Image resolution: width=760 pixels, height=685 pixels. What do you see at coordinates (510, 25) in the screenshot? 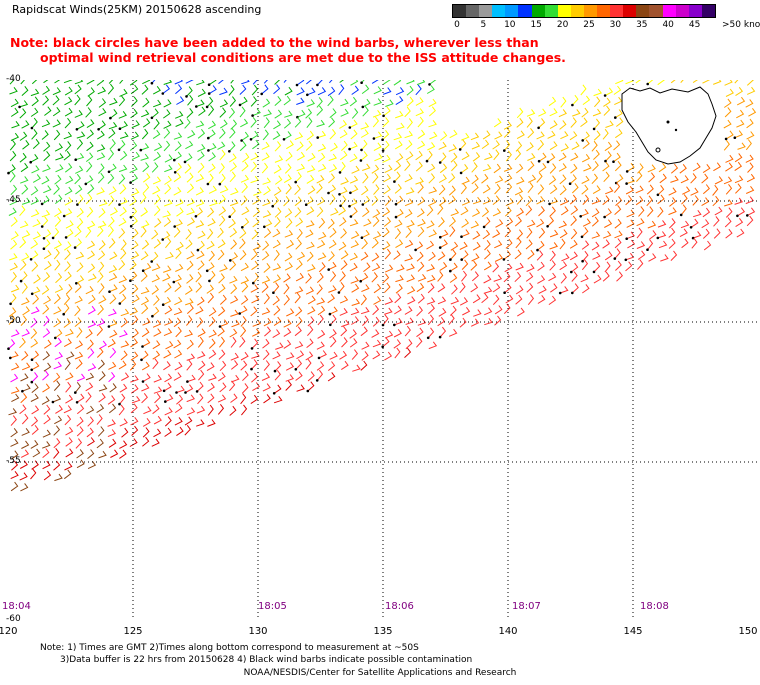
I see `legend-label: 10` at bounding box center [510, 25].